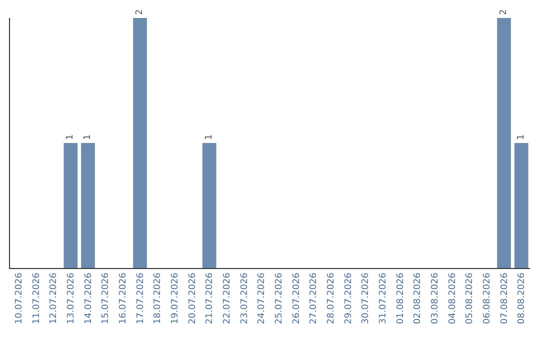  I want to click on x-tick-label: 20.07.2026, so click(193, 298).